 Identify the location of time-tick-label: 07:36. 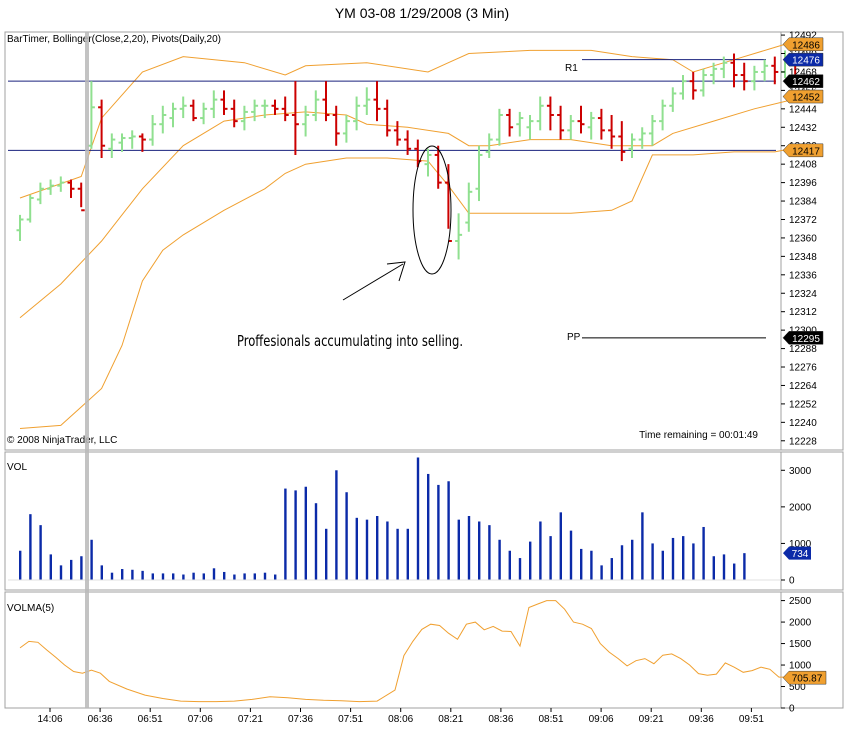
(300, 719).